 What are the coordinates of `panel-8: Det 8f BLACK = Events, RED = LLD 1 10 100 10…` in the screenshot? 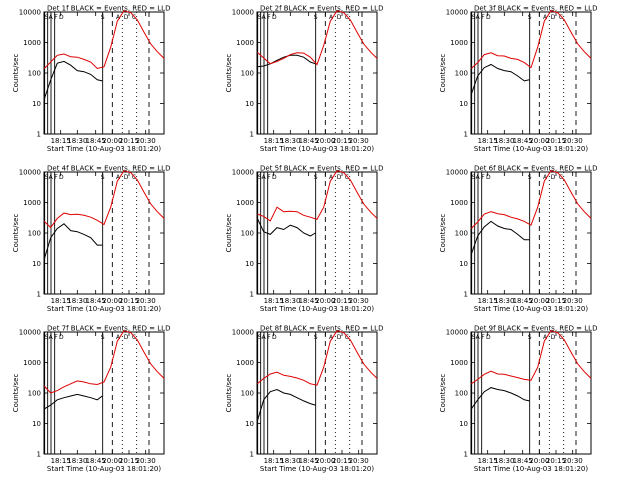 It's located at (304, 399).